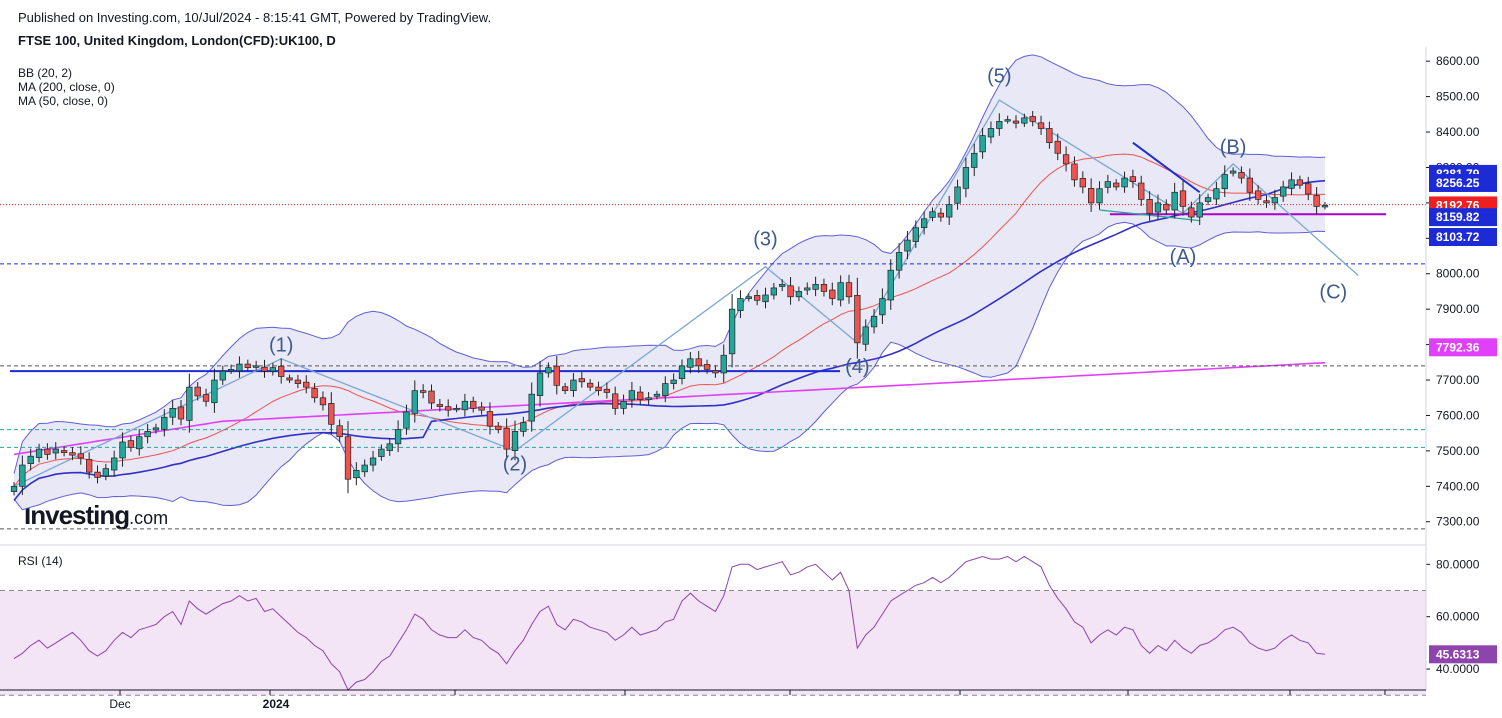 The width and height of the screenshot is (1502, 718). Describe the element at coordinates (66, 87) in the screenshot. I see `indicator-ma200: MA (200, close, 0)` at that location.